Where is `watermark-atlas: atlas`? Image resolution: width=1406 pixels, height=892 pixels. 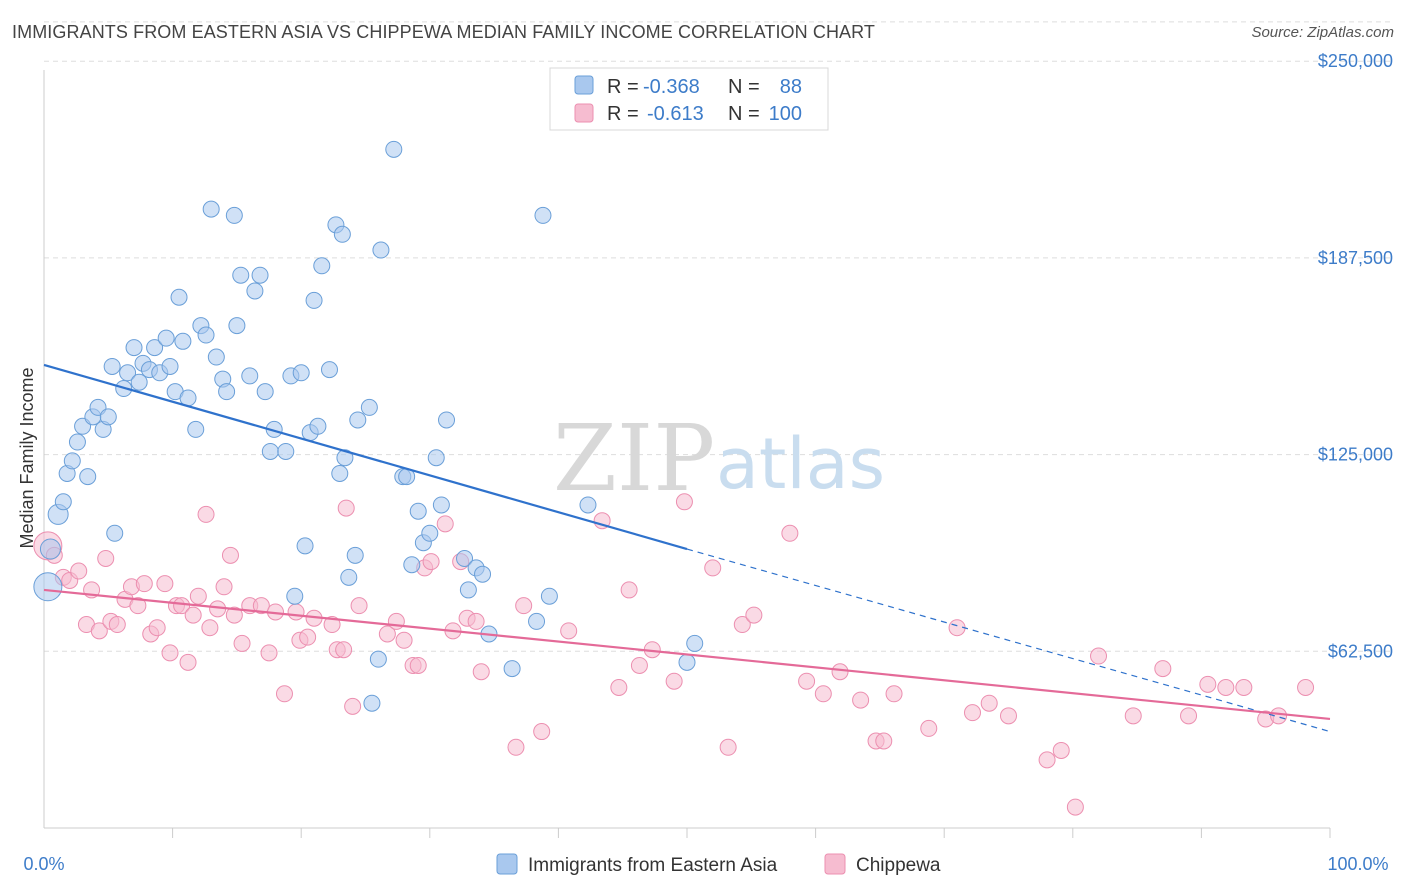 watermark-atlas: atlas is located at coordinates (800, 464).